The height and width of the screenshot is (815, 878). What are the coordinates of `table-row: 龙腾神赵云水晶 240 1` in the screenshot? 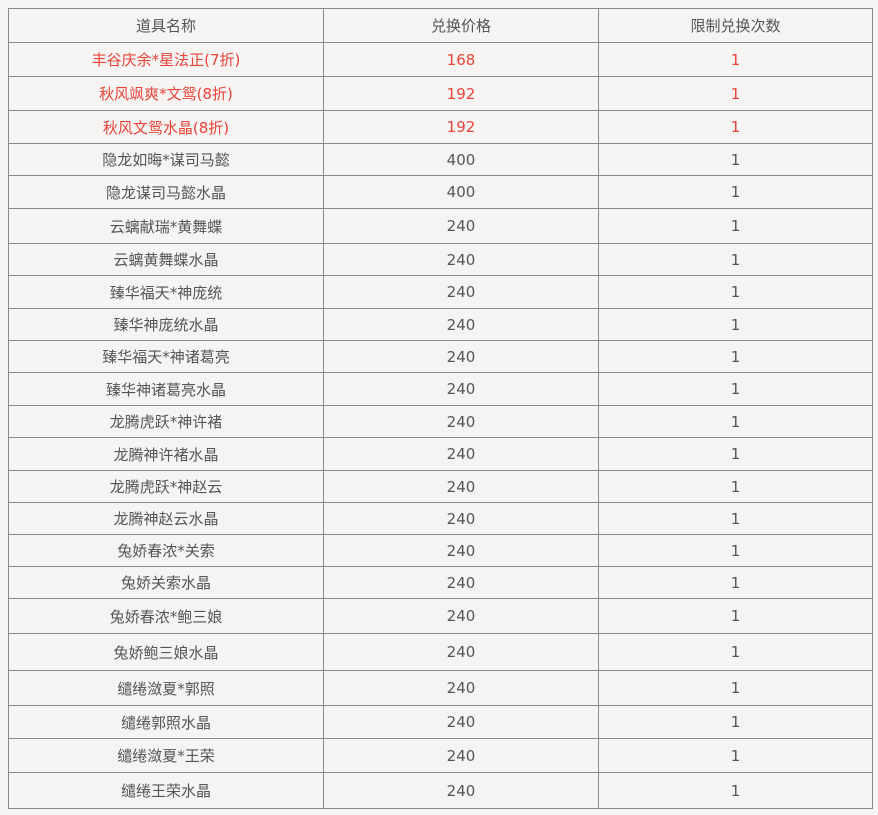 It's located at (440, 518).